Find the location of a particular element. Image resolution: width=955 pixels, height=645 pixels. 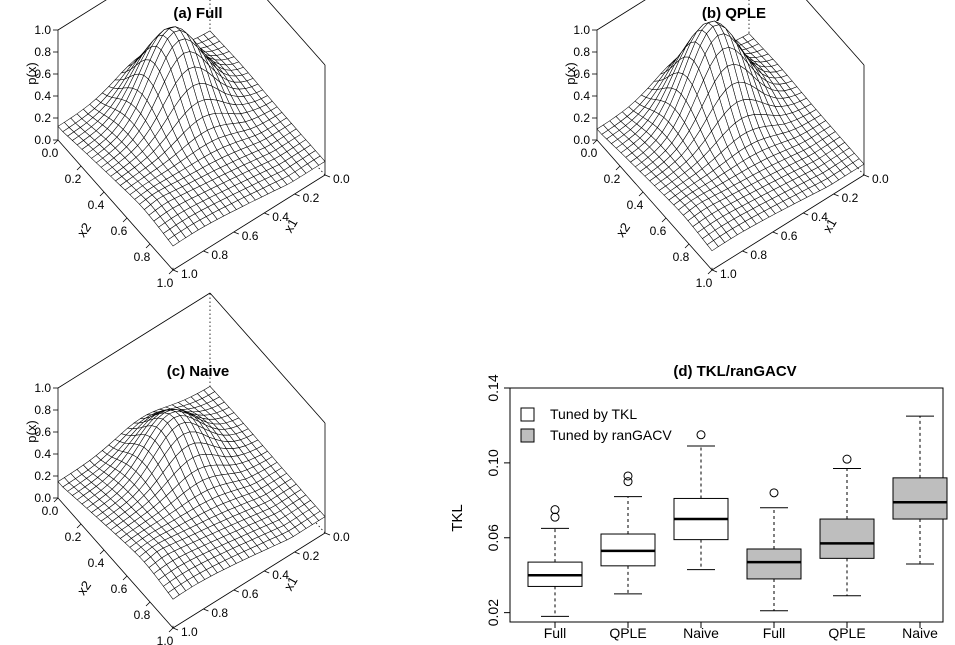

z-tick-label: 1.0 is located at coordinates (581, 30).